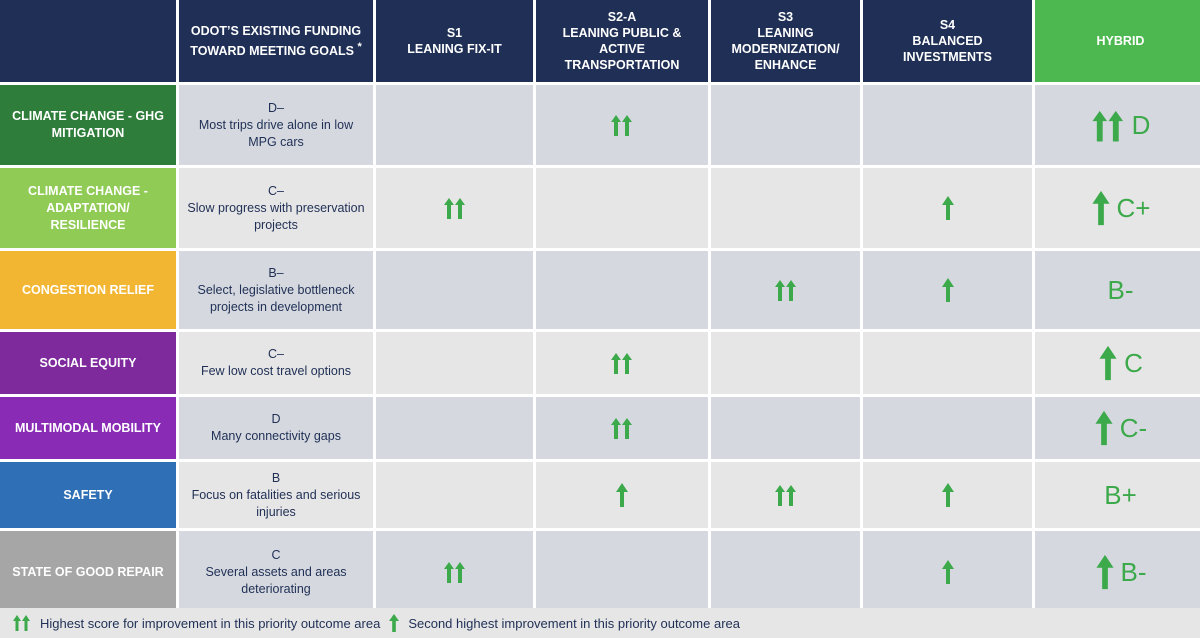 The width and height of the screenshot is (1200, 638). What do you see at coordinates (359, 46) in the screenshot?
I see `header-funding-note: *` at bounding box center [359, 46].